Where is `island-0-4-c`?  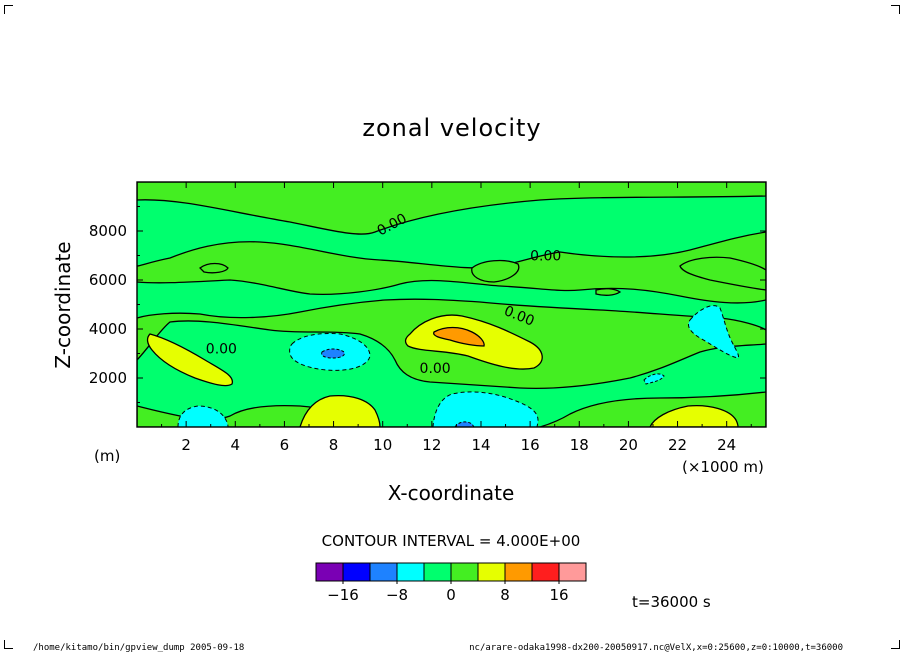 island-0-4-c is located at coordinates (608, 292).